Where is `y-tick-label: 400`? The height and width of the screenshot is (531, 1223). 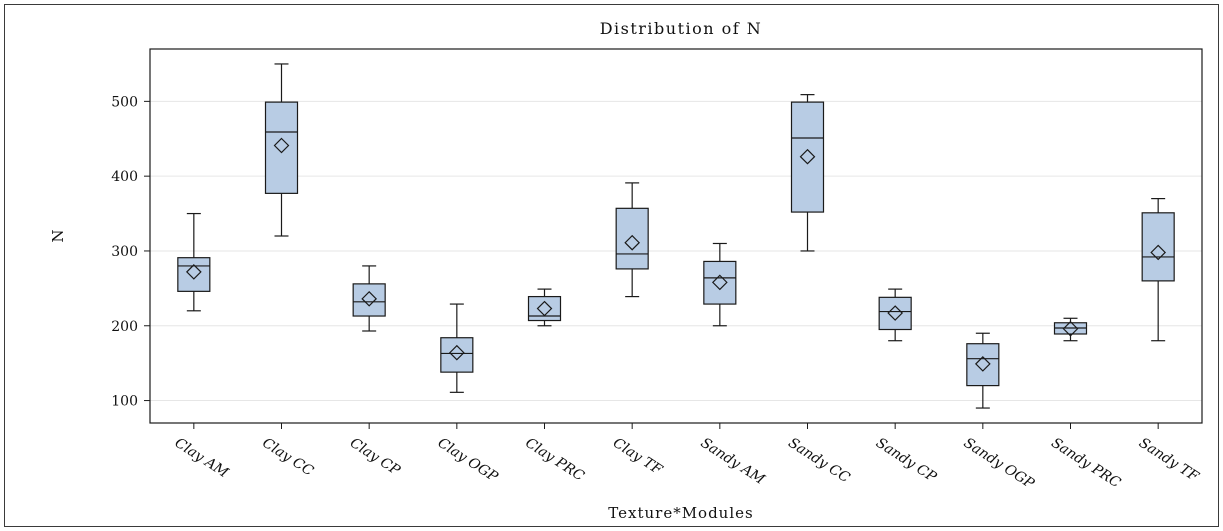
y-tick-label: 400 is located at coordinates (124, 177).